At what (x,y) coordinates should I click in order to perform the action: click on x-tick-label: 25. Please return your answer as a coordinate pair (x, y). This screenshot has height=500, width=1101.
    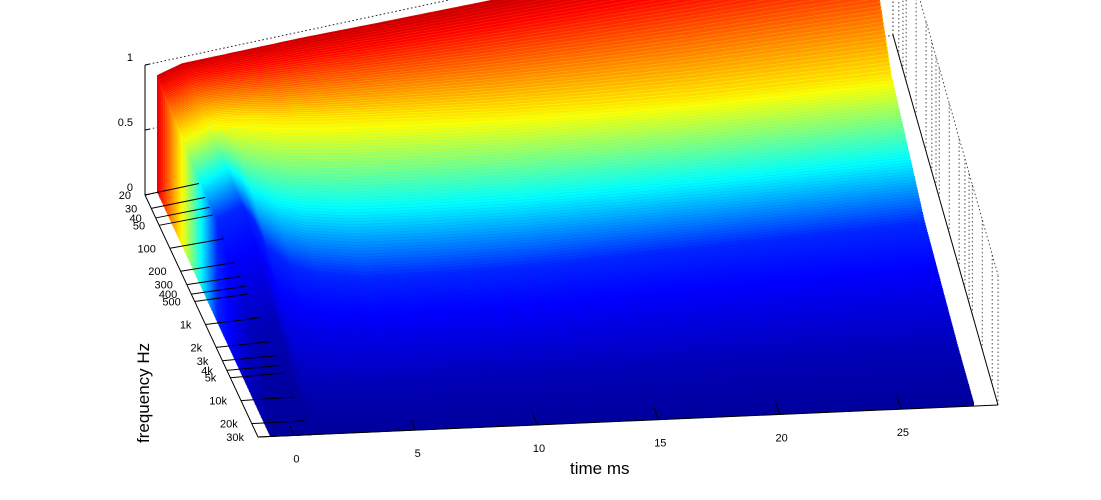
    Looking at the image, I should click on (903, 433).